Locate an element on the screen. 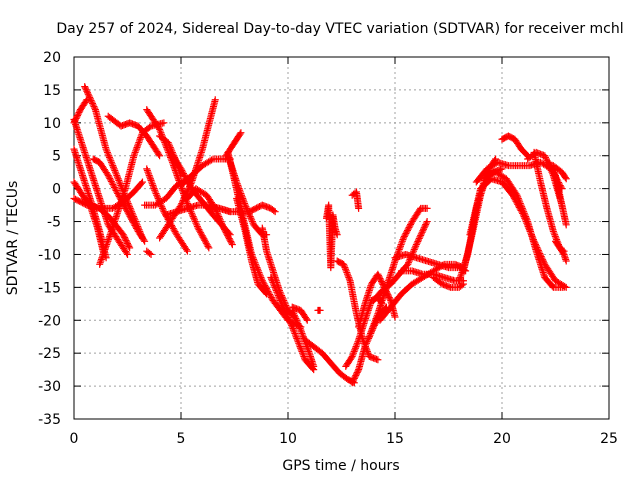 The image size is (640, 485). y-tick-label: 20 is located at coordinates (52, 58).